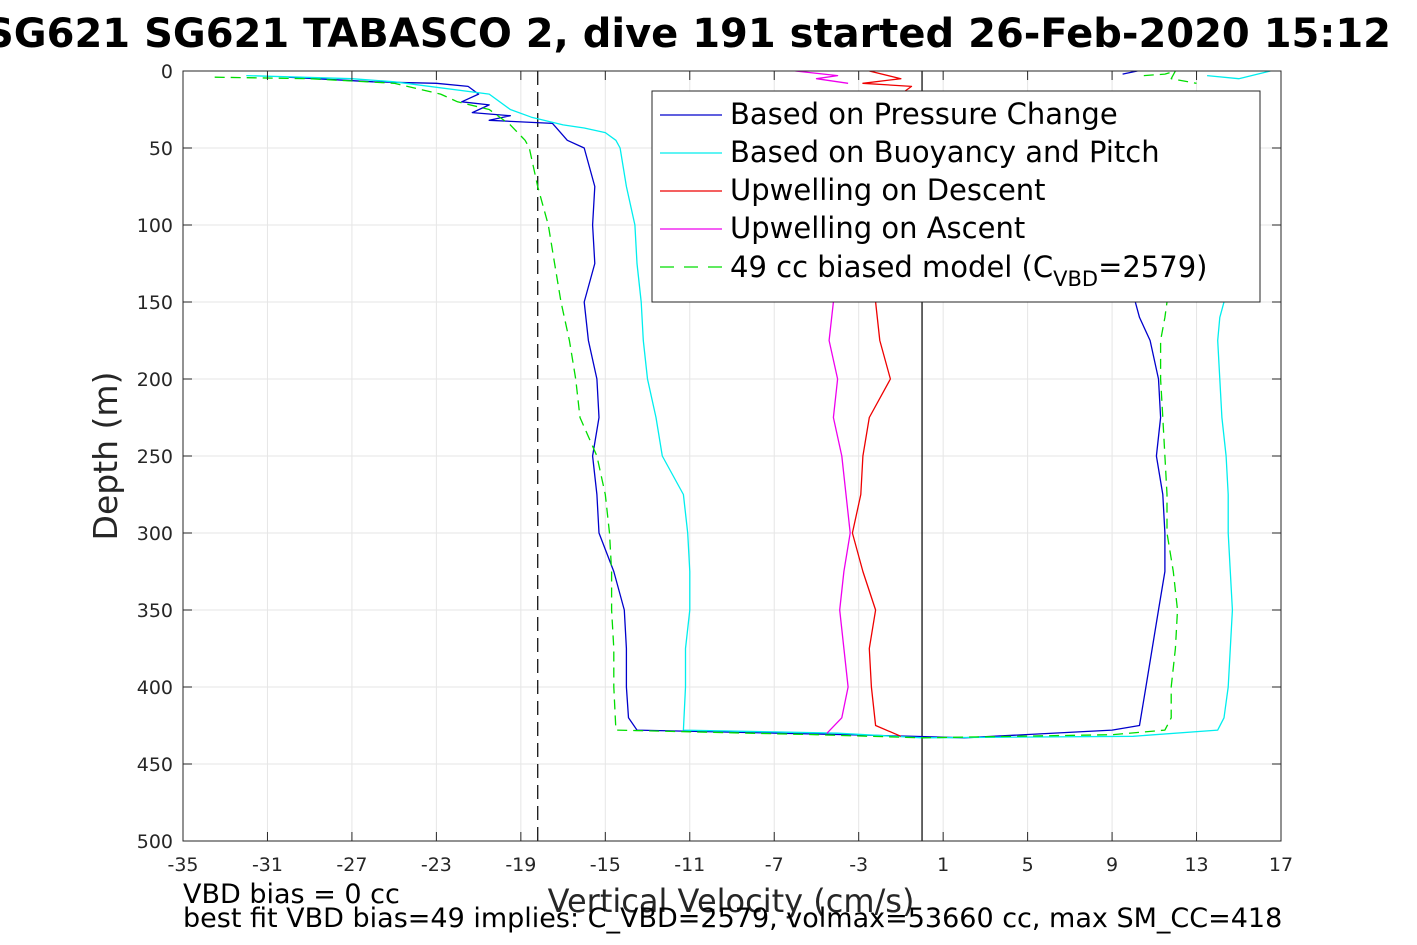 Image resolution: width=1417 pixels, height=945 pixels. I want to click on legend-label-model: 49 cc biased model (CVBD=2579), so click(969, 270).